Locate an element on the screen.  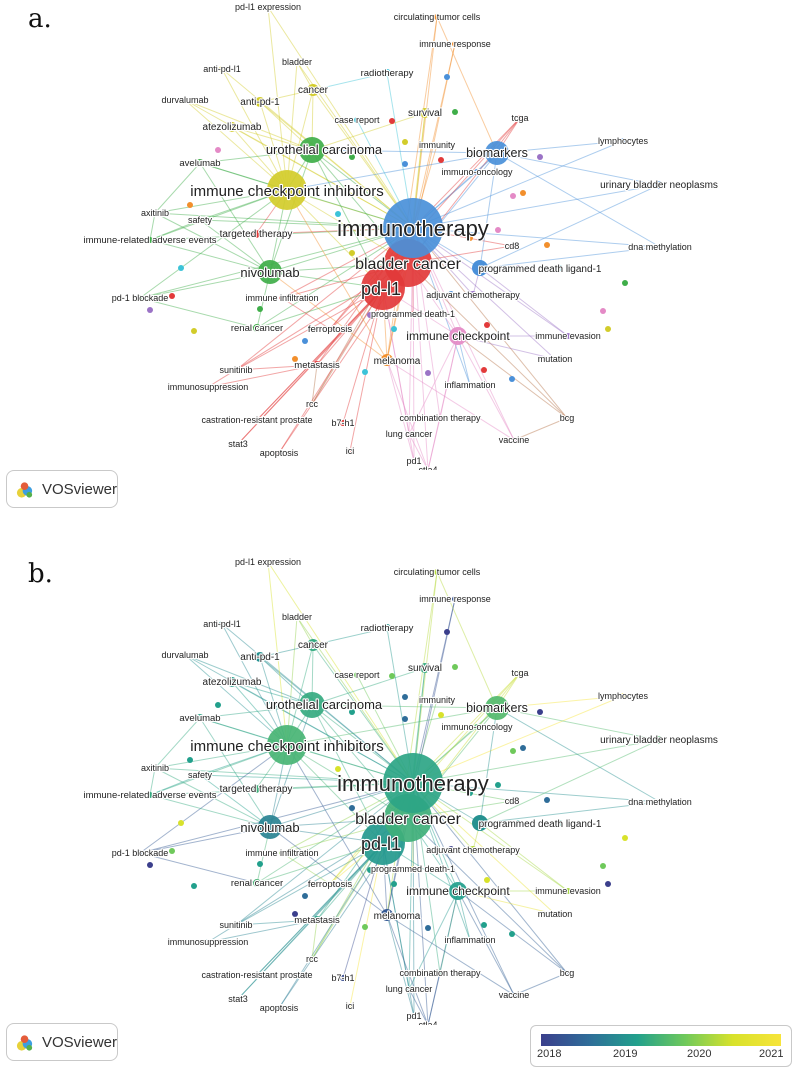
node-targeted is located at coordinates (256, 789).